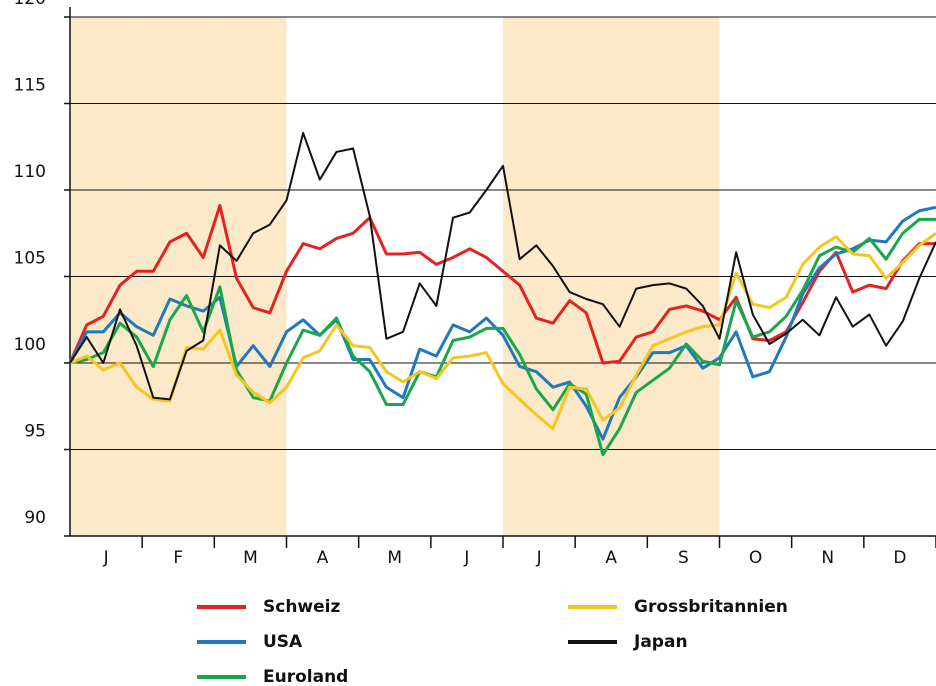 This screenshot has width=936, height=686. I want to click on y-tick-label: 90, so click(35, 518).